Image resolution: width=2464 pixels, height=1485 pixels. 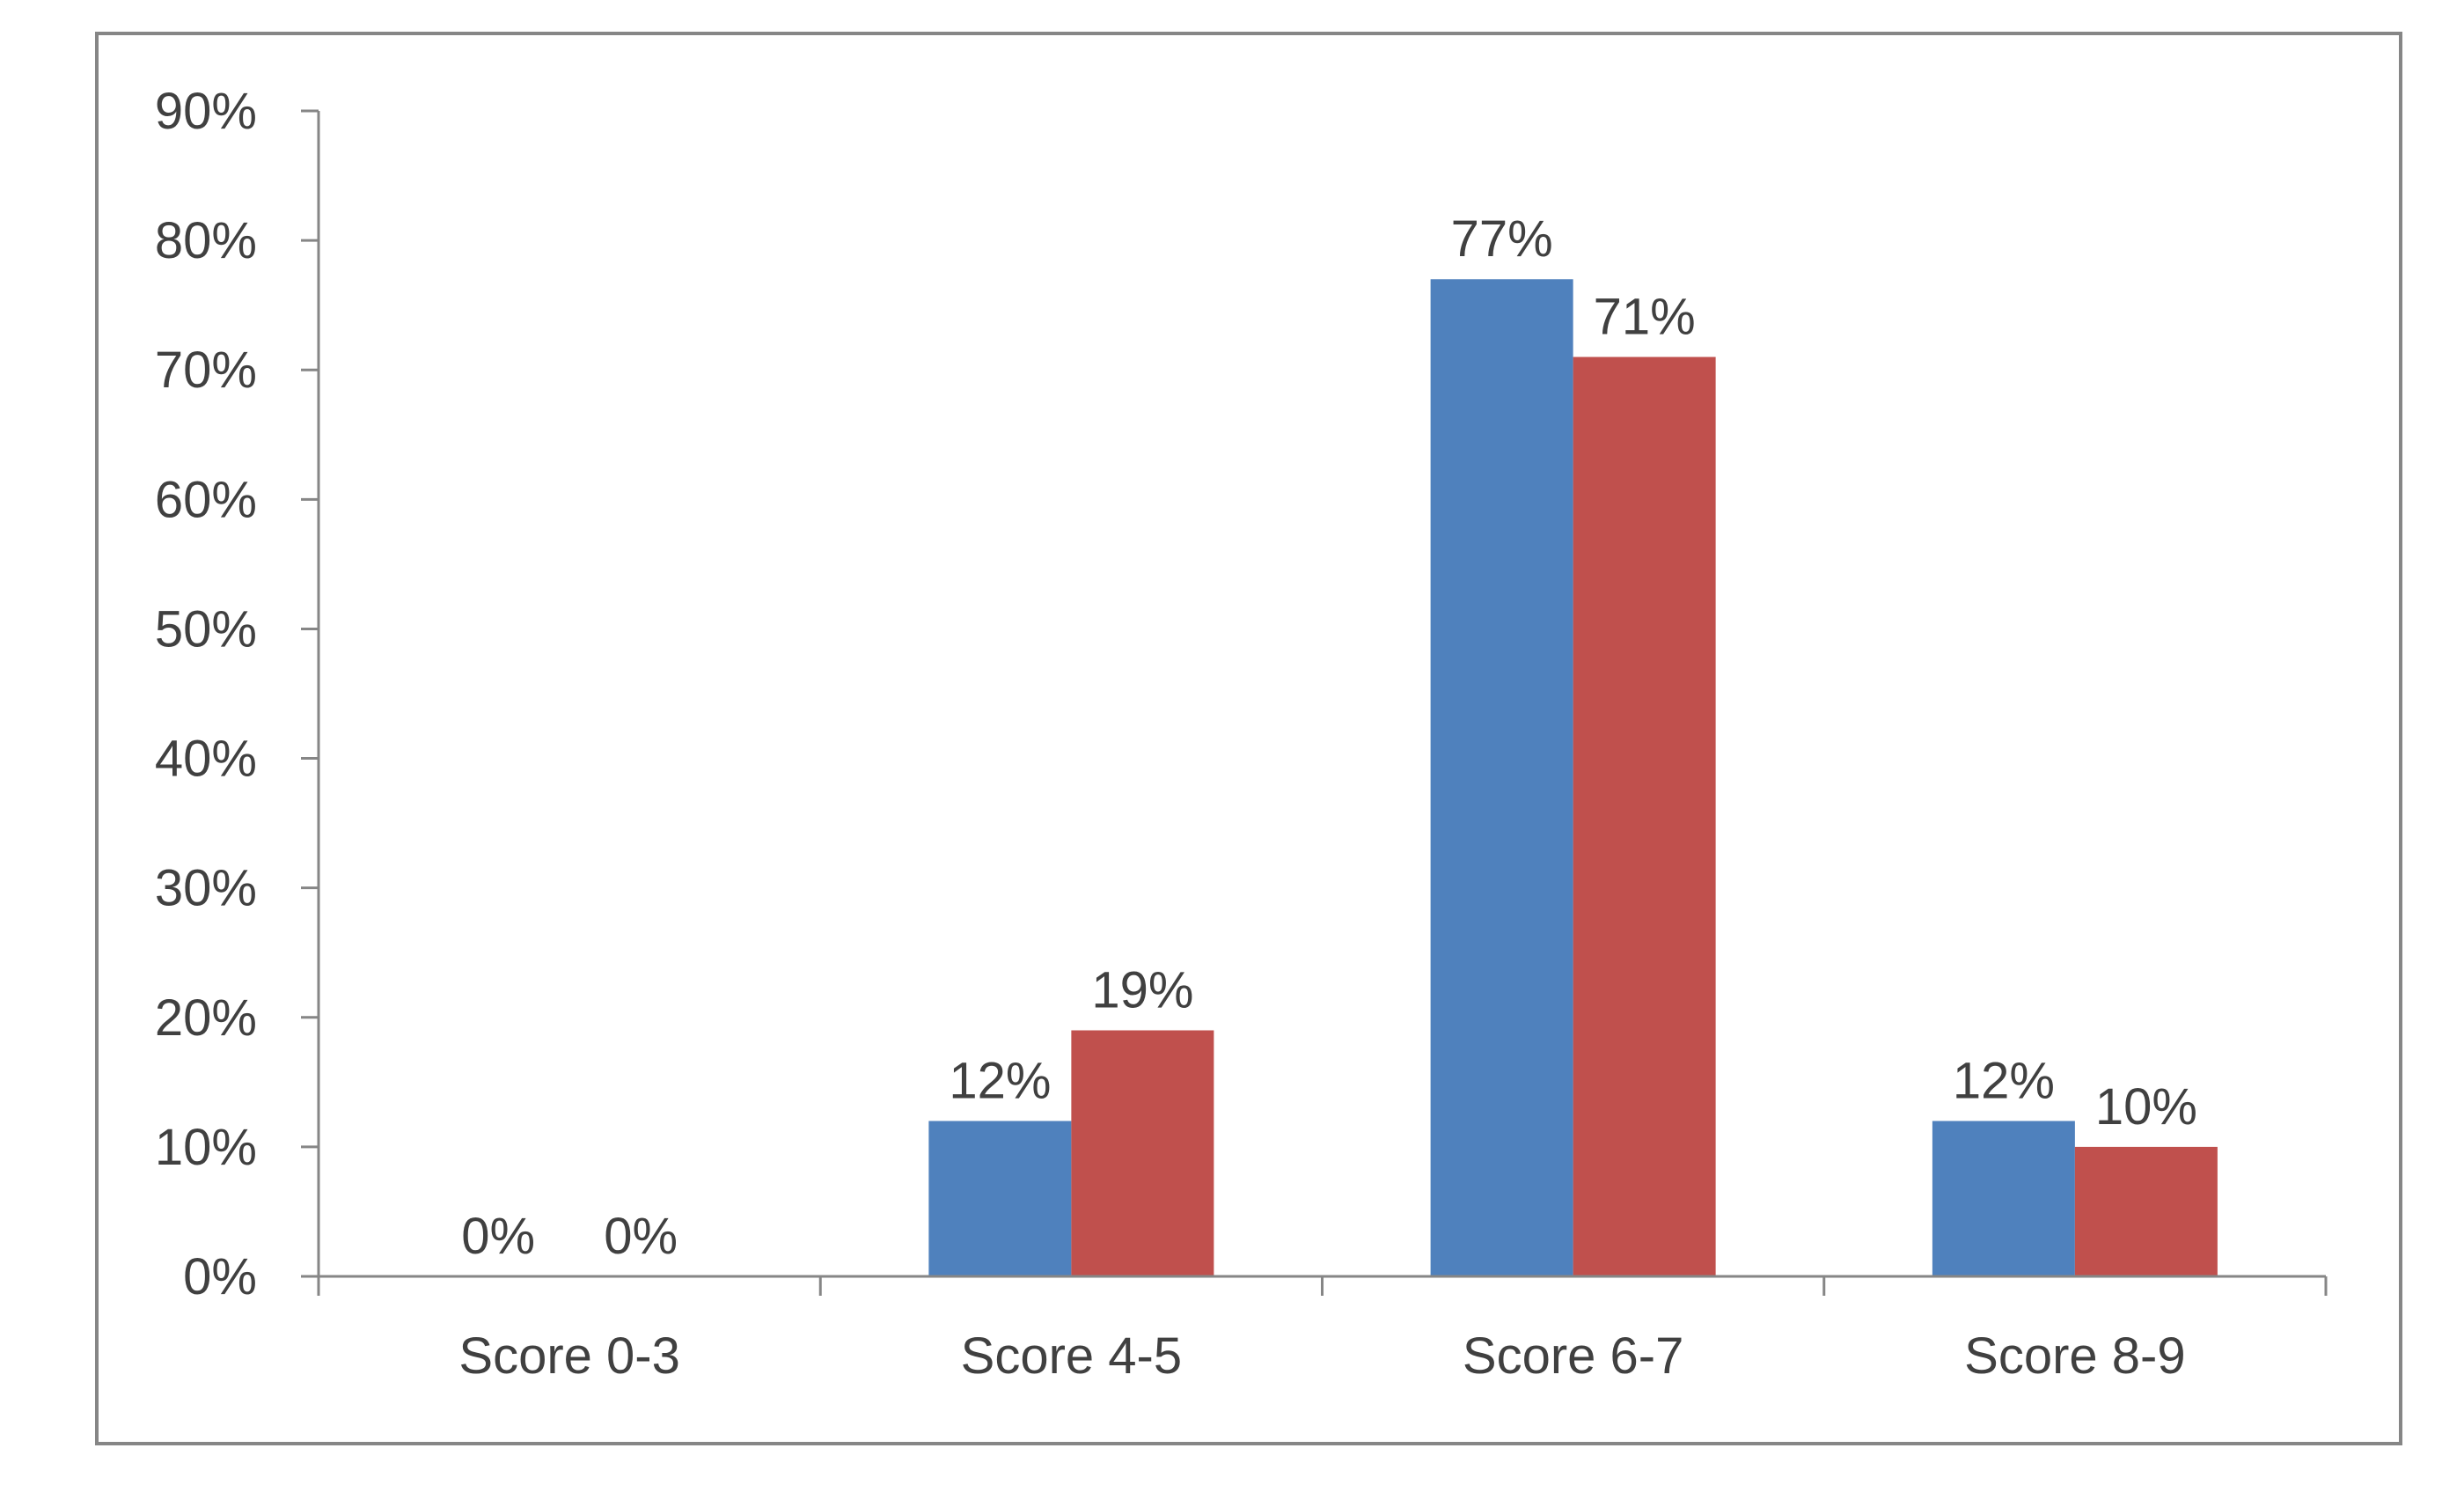 What do you see at coordinates (206, 111) in the screenshot?
I see `y-tick-label-9: 90%` at bounding box center [206, 111].